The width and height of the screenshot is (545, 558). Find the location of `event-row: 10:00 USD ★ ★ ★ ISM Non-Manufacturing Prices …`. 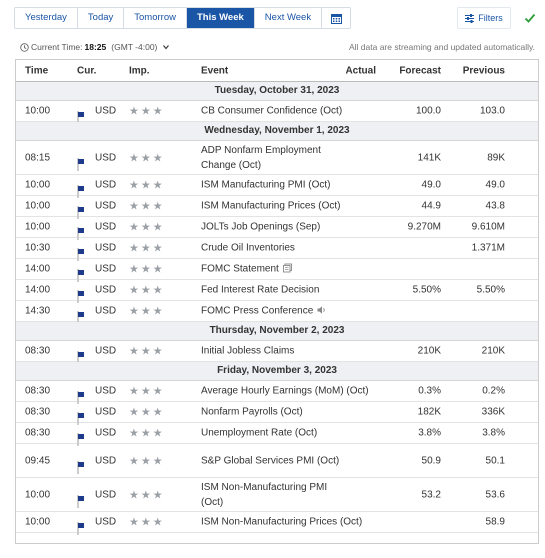

event-row: 10:00 USD ★ ★ ★ ISM Non-Manufacturing Prices … is located at coordinates (277, 523).